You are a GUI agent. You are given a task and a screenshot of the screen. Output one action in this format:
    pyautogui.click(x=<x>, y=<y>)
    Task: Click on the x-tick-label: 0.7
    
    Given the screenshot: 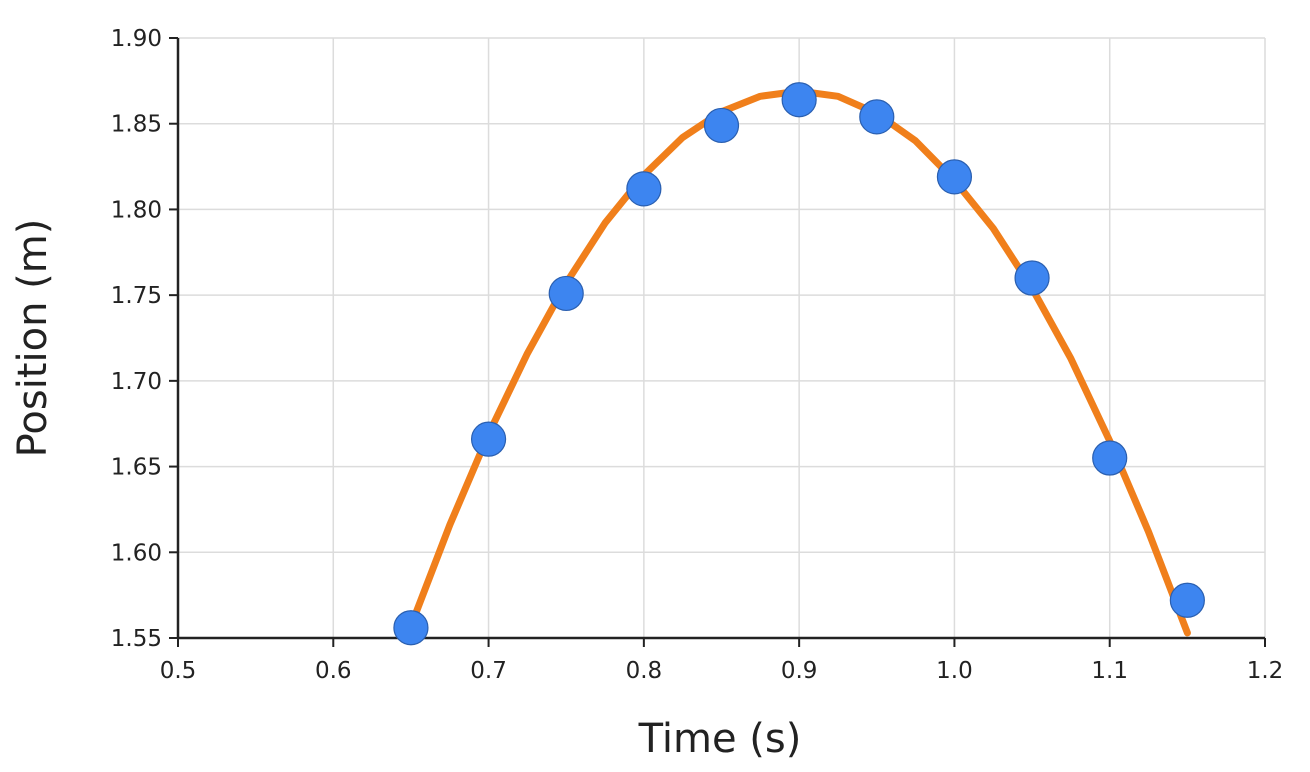 What is the action you would take?
    pyautogui.click(x=488, y=671)
    